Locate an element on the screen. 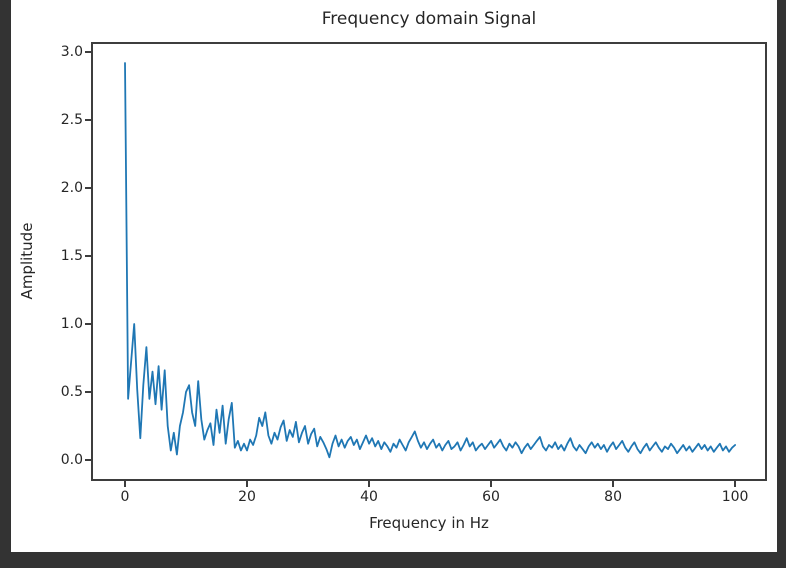 The image size is (786, 568). x-tick-label: 100 is located at coordinates (735, 497).